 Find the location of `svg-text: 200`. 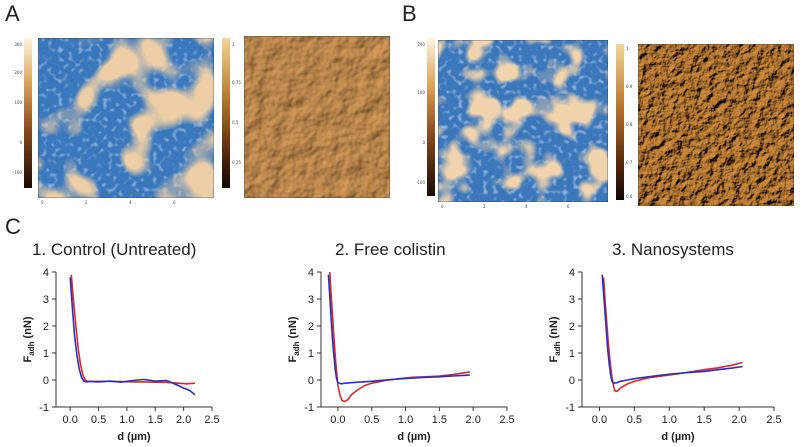

svg-text: 200 is located at coordinates (421, 44).